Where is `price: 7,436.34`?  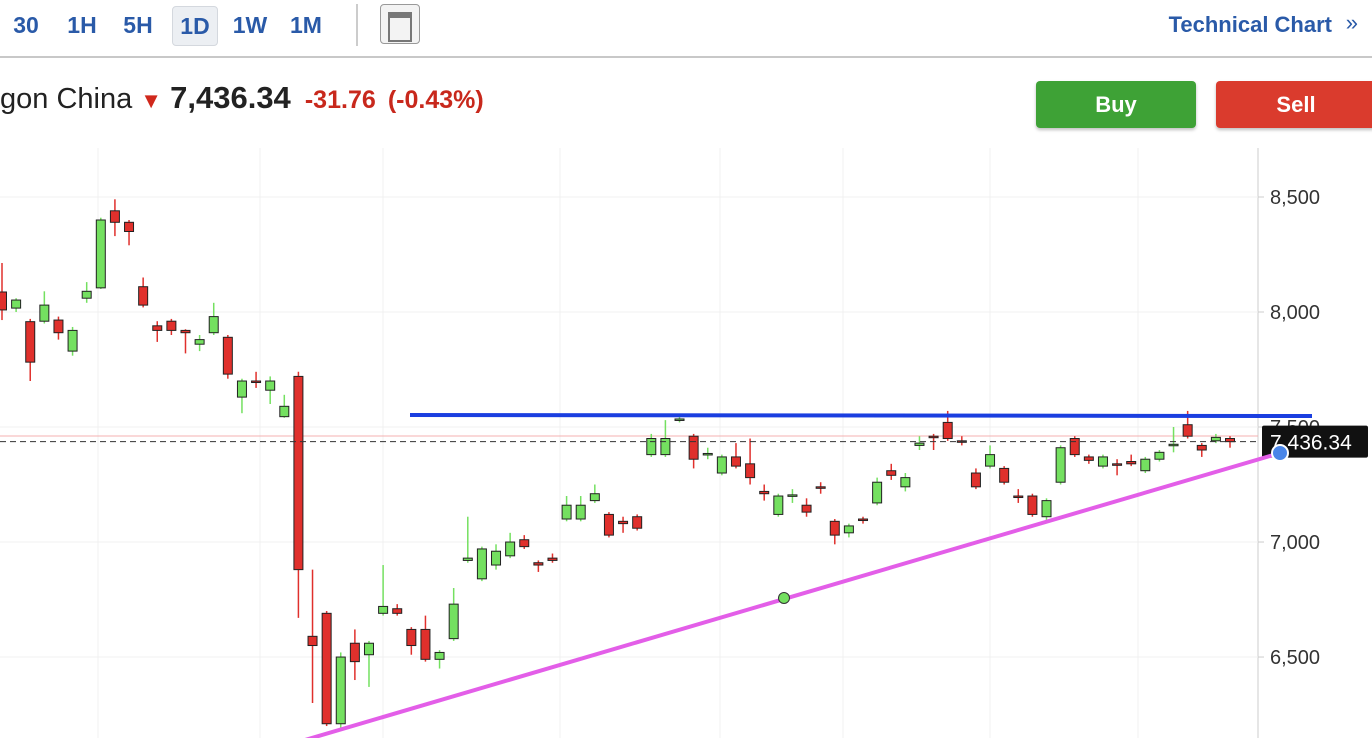
price: 7,436.34 is located at coordinates (230, 97).